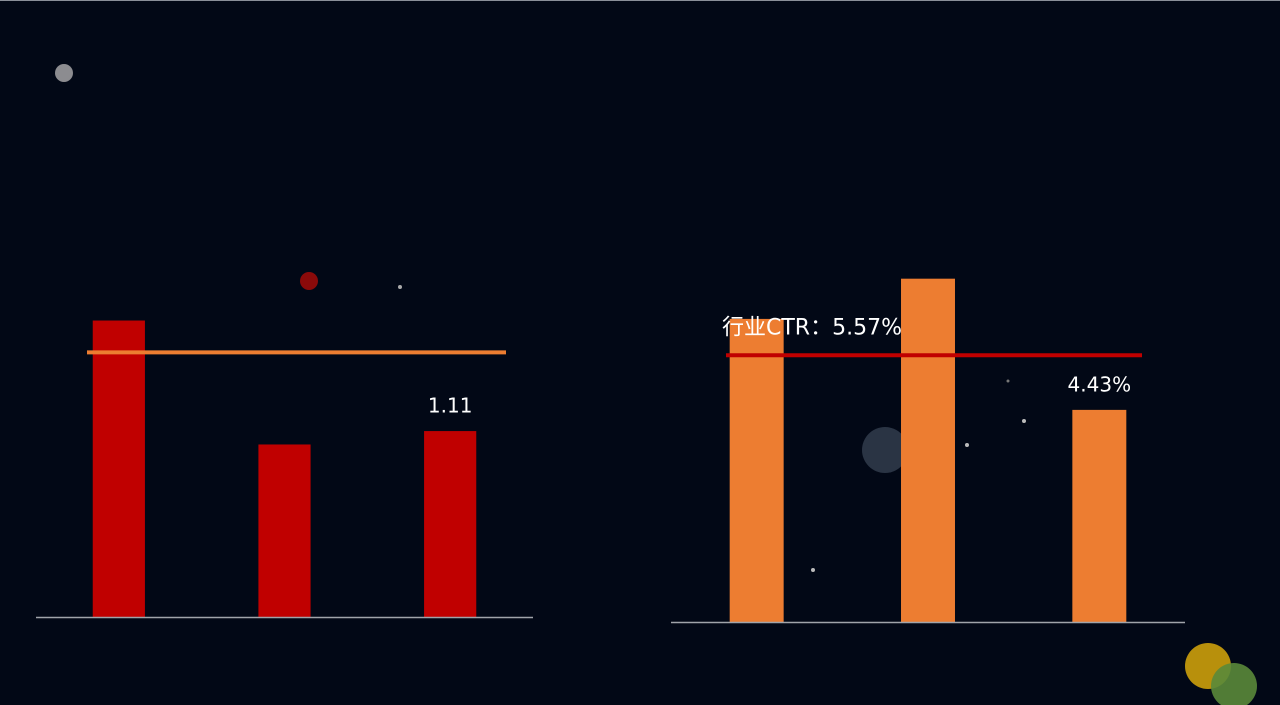 Image resolution: width=1280 pixels, height=705 pixels. Describe the element at coordinates (1100, 384) in the screenshot. I see `data-label: 4.43%` at that location.